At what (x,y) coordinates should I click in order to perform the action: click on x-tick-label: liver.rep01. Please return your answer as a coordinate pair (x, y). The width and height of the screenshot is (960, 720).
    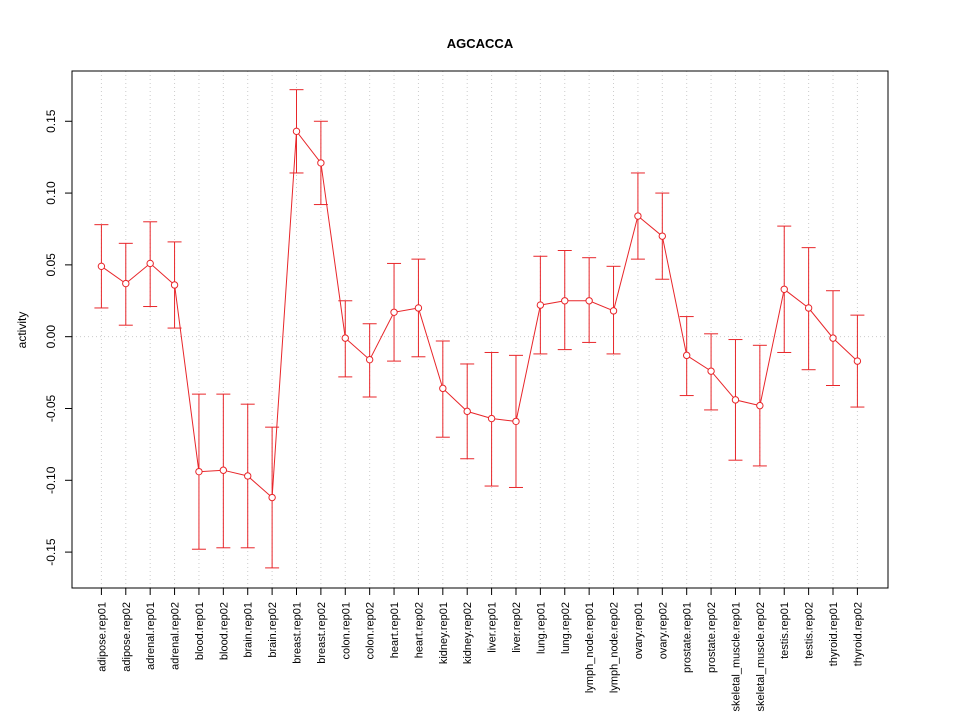
    Looking at the image, I should click on (493, 627).